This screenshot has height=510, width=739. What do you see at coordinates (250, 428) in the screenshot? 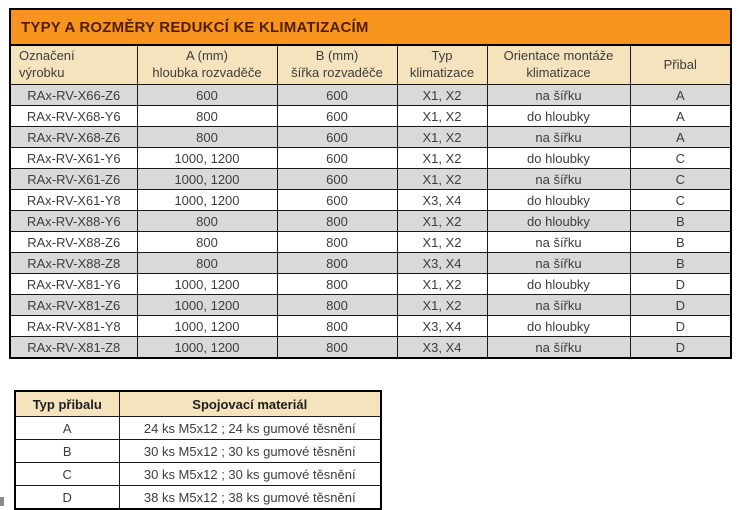
I see `table-cell: 24 ks M5x12 ; 24 ks gumové těsnění` at bounding box center [250, 428].